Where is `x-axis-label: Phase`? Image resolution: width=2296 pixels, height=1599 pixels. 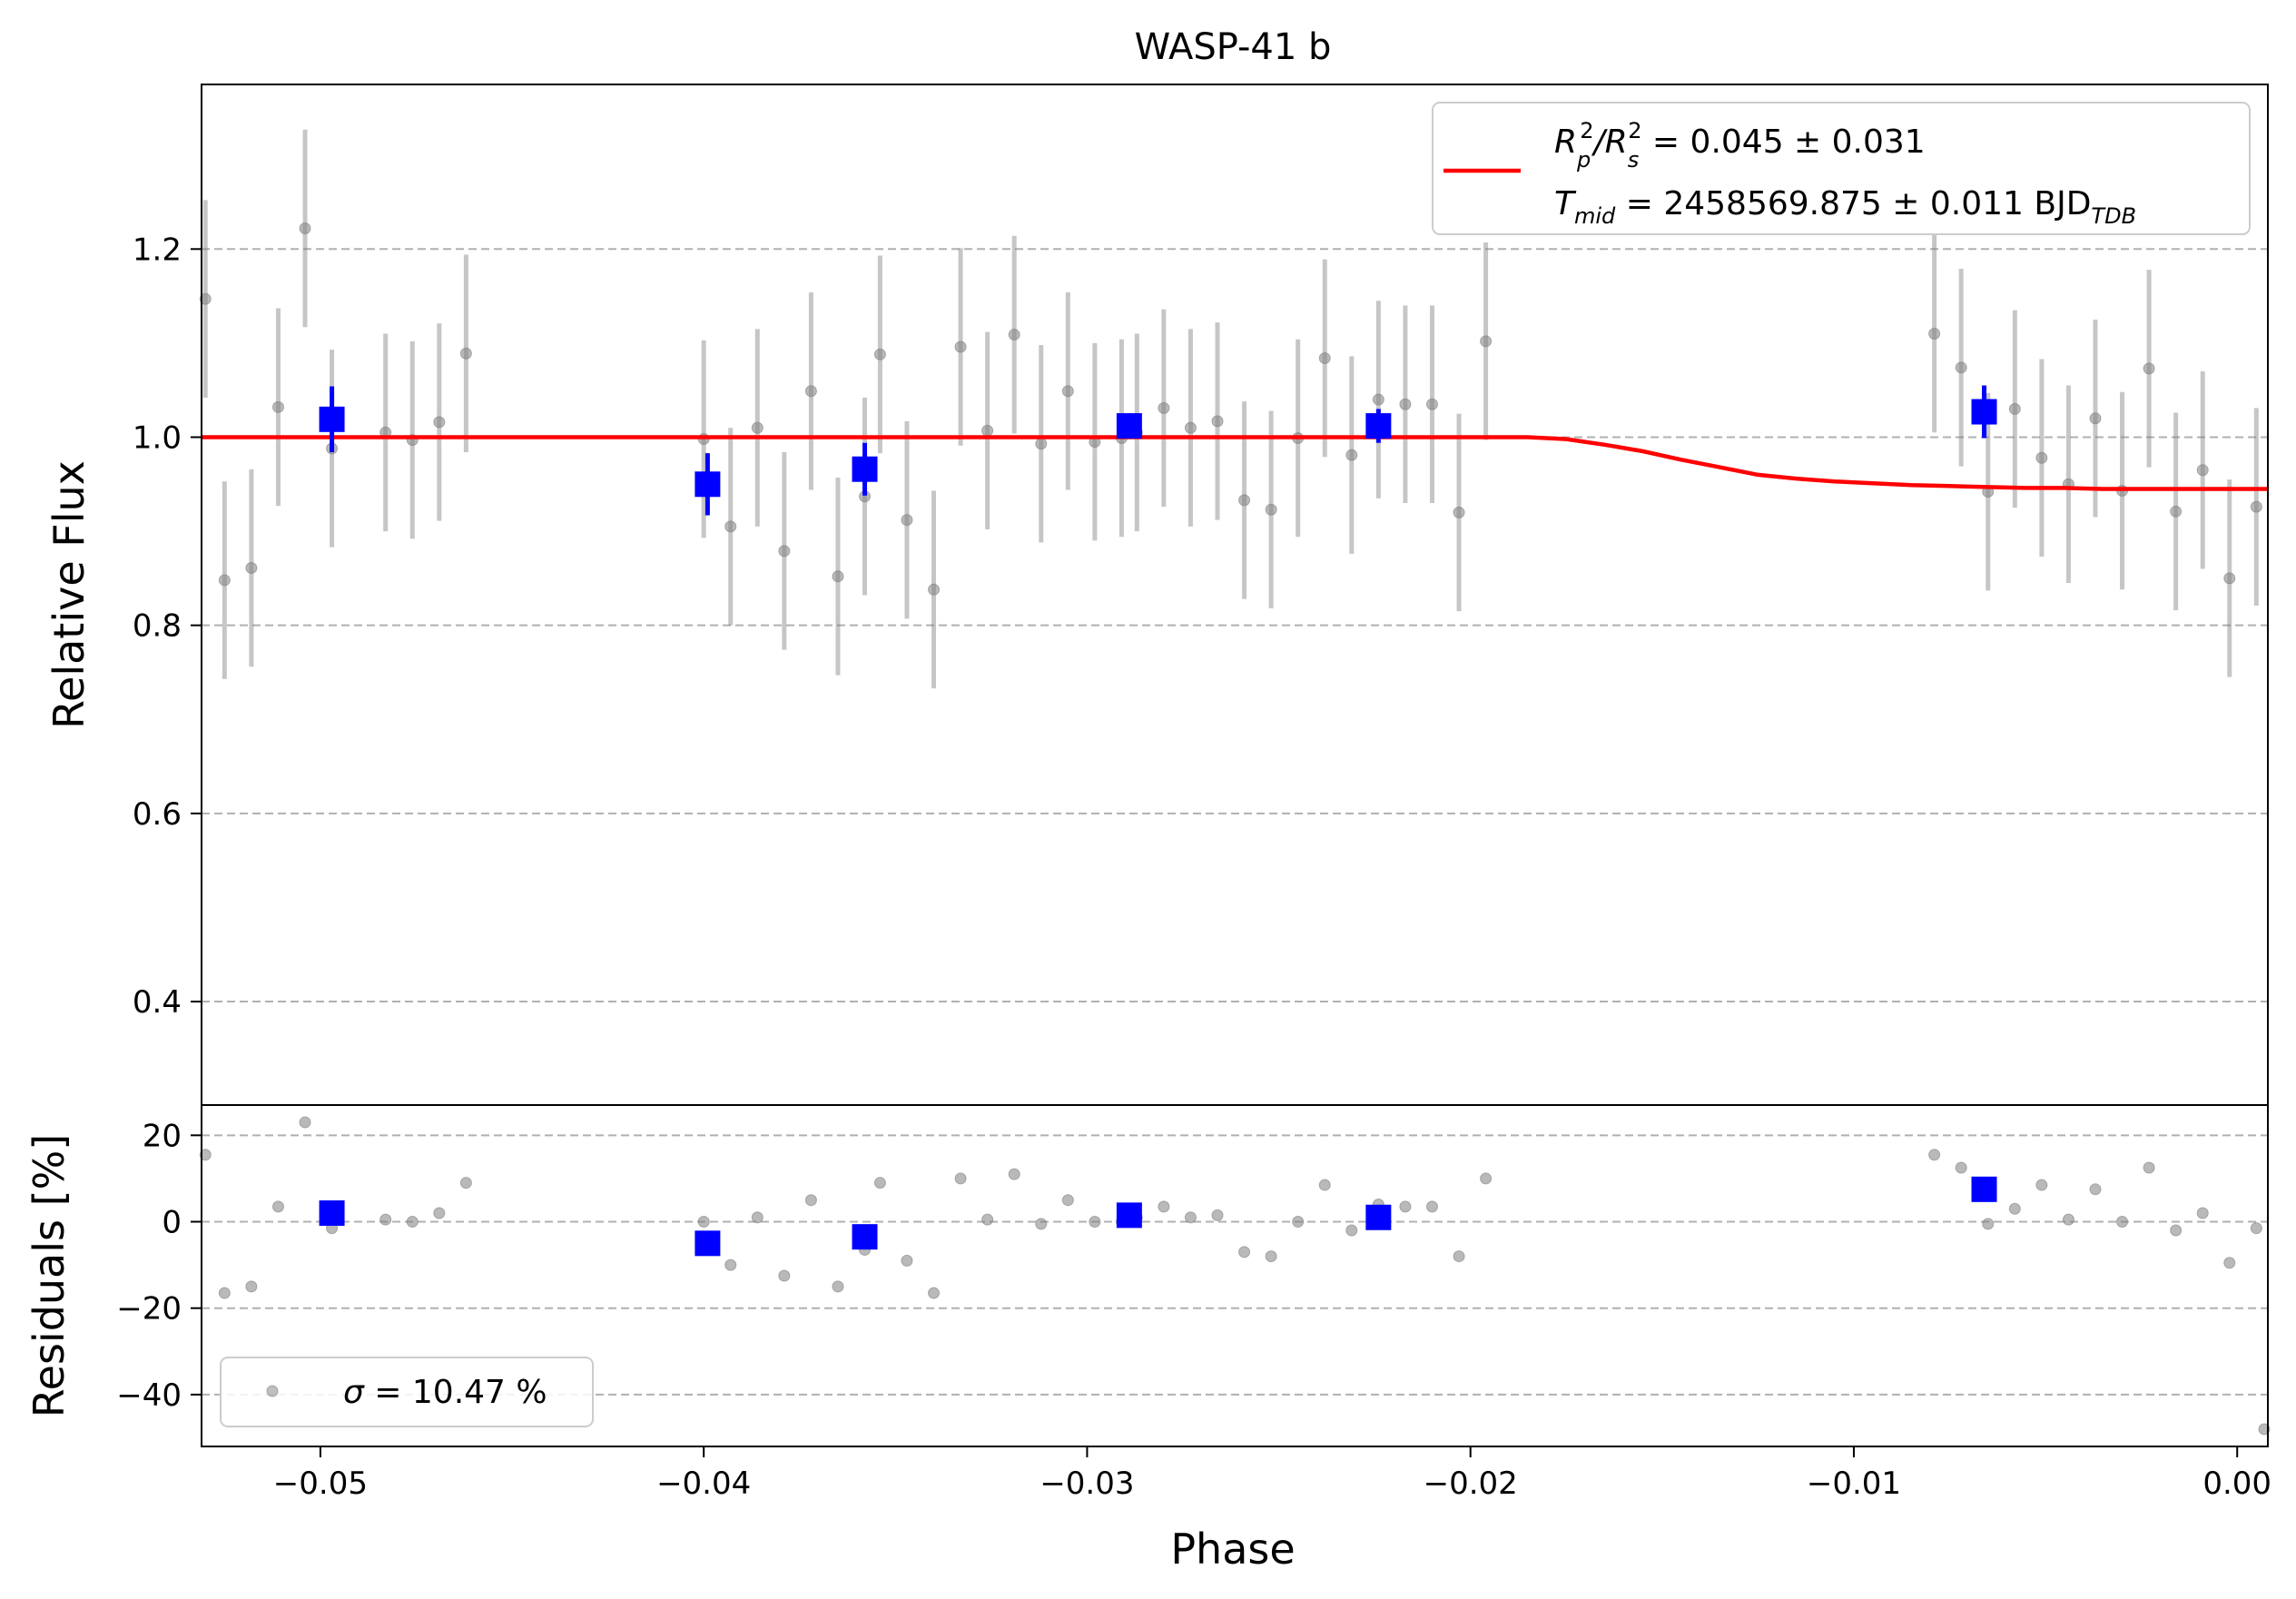
x-axis-label: Phase is located at coordinates (1232, 1549).